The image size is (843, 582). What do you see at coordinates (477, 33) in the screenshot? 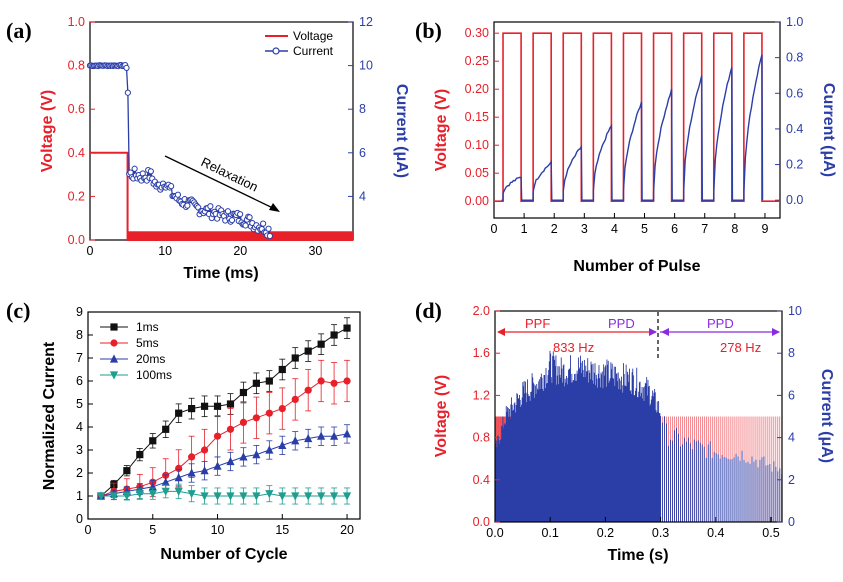
I see `panel-b-yl-ticklabel-6: 0.30` at bounding box center [477, 33].